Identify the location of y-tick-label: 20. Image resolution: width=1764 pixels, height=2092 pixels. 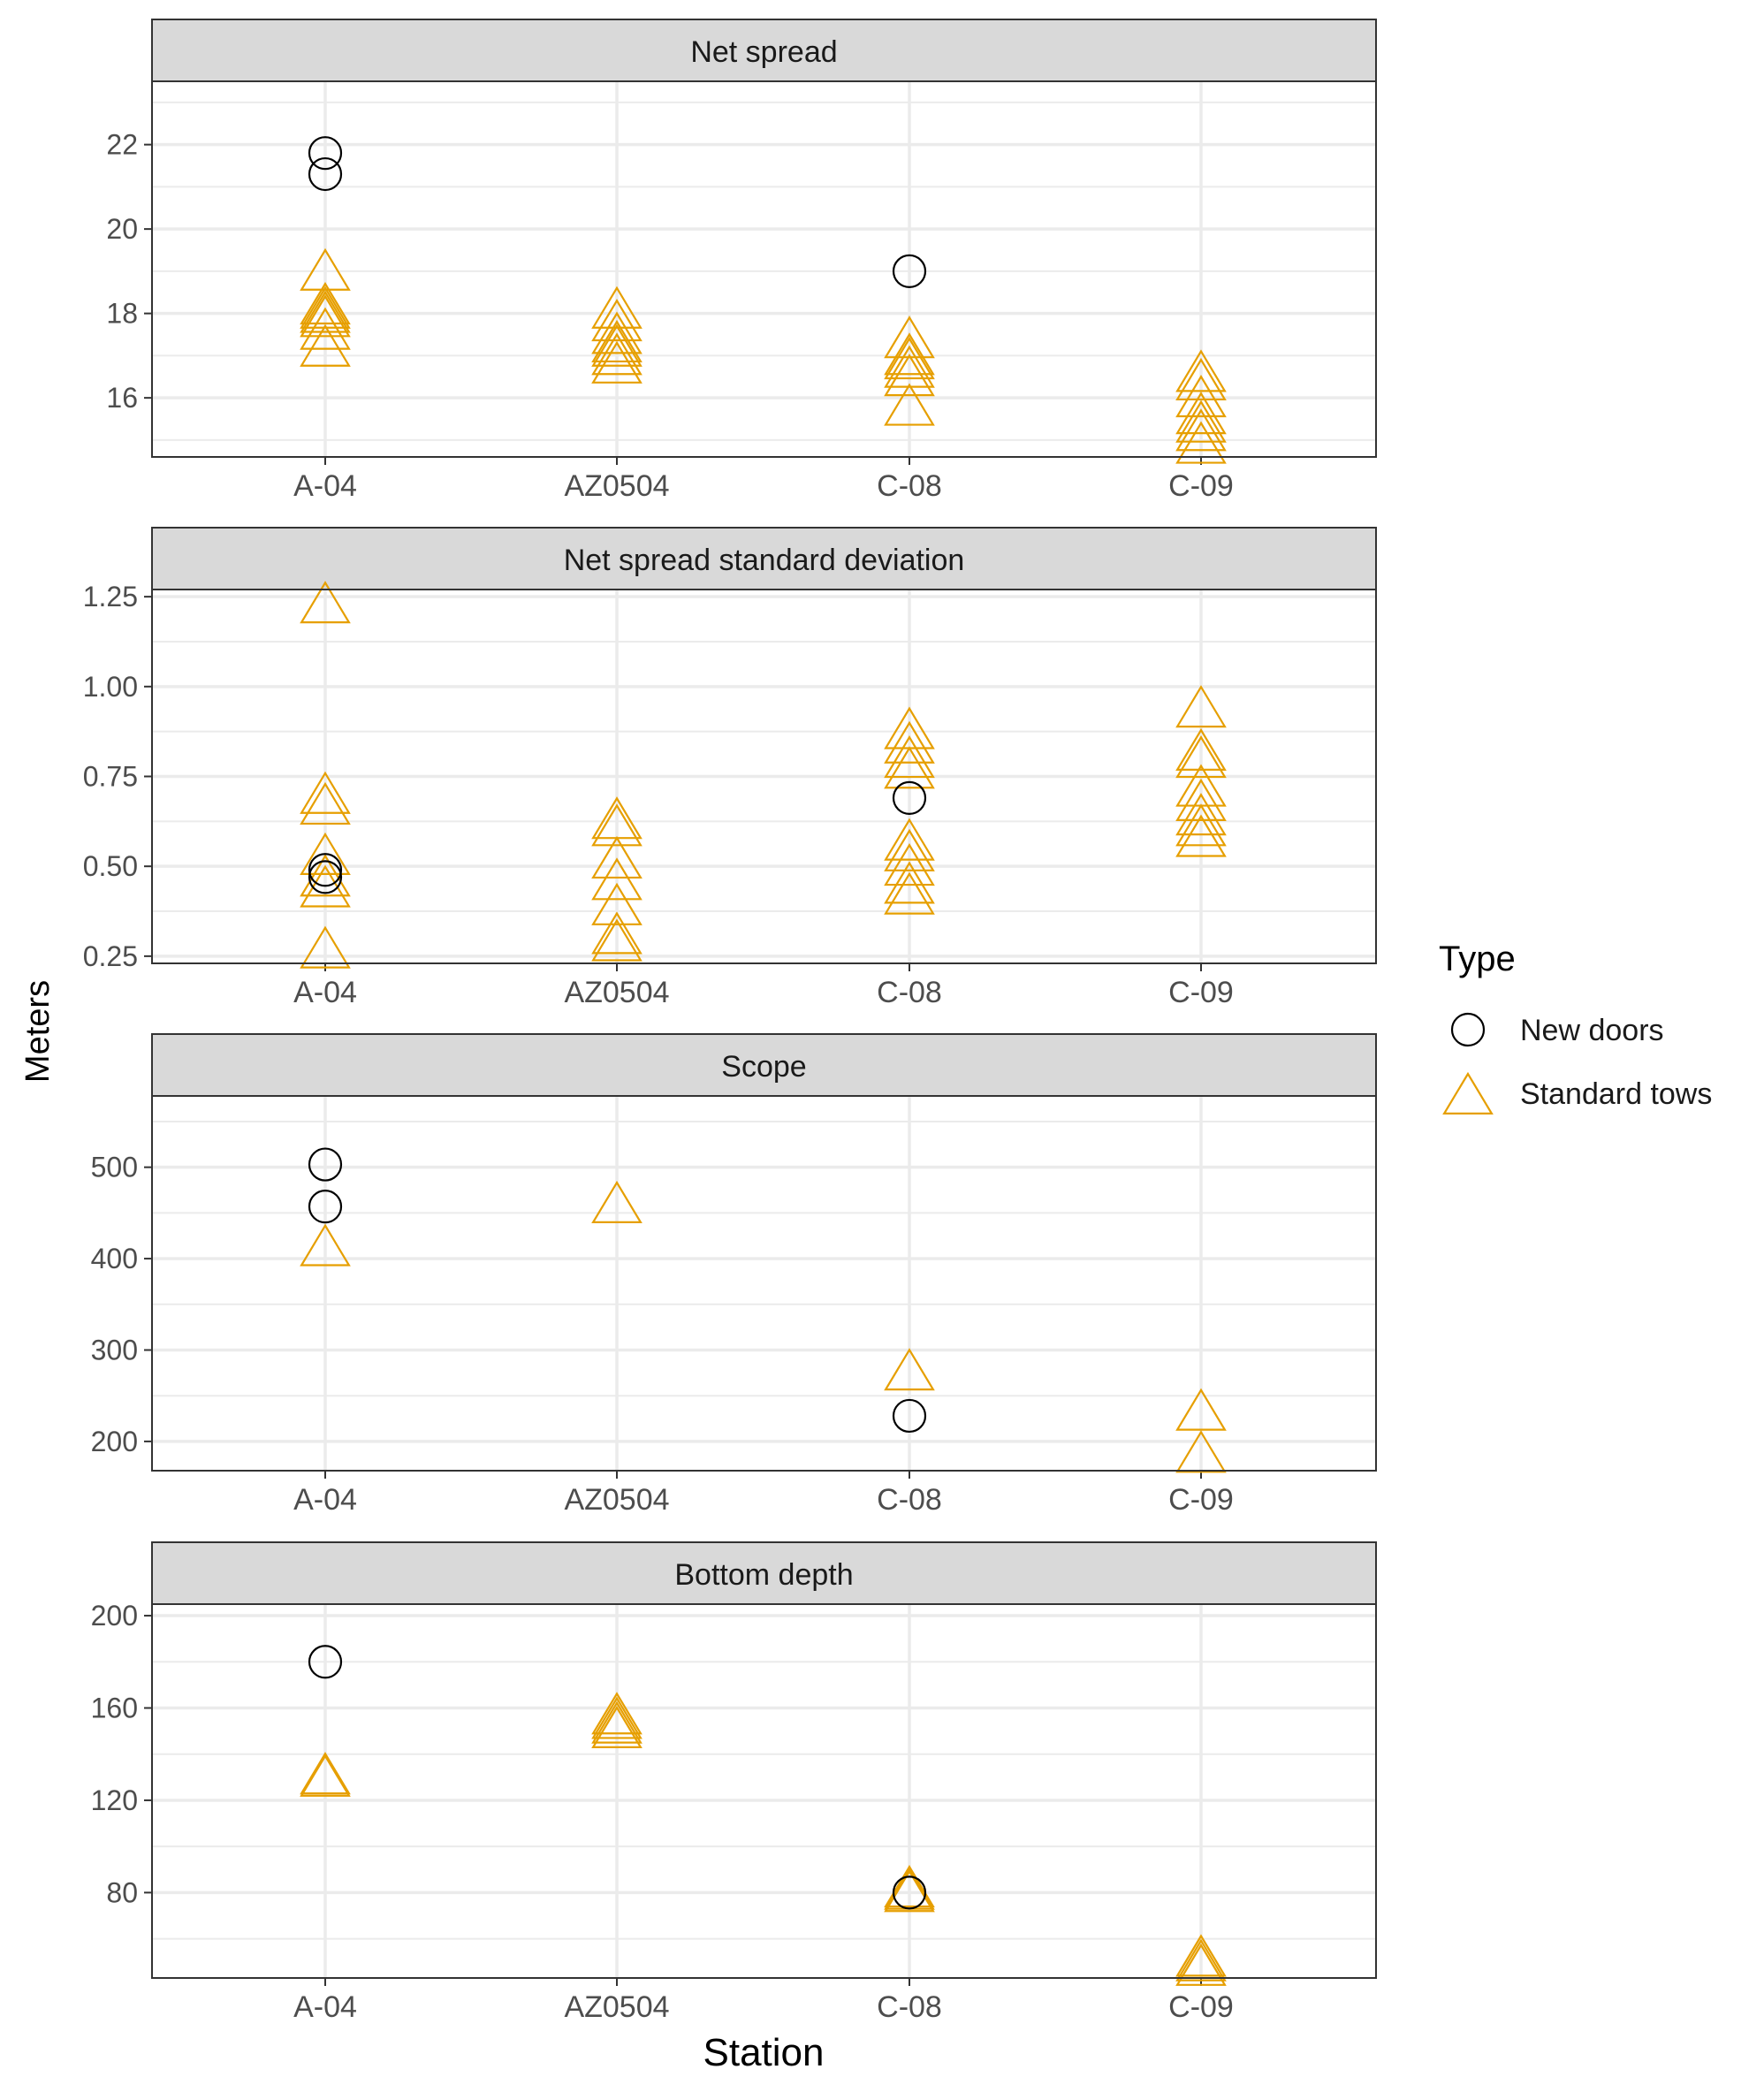
(122, 229).